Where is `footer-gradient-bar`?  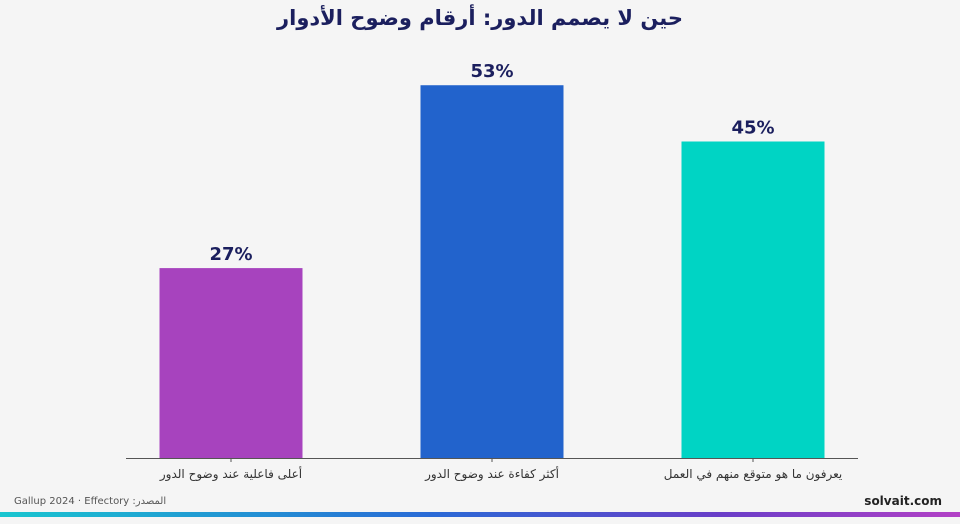
footer-gradient-bar is located at coordinates (480, 514).